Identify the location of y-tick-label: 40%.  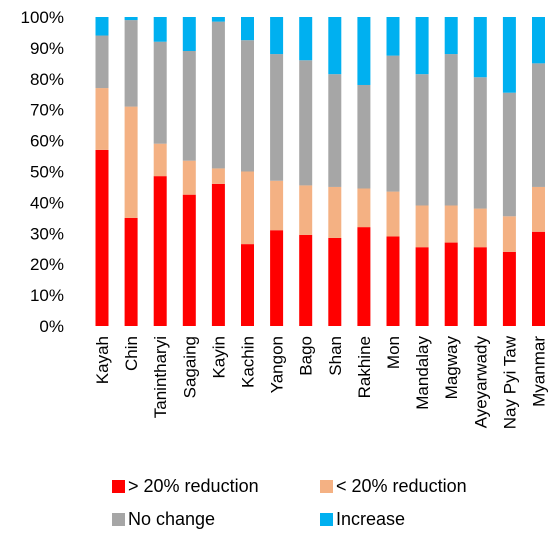
(47, 202).